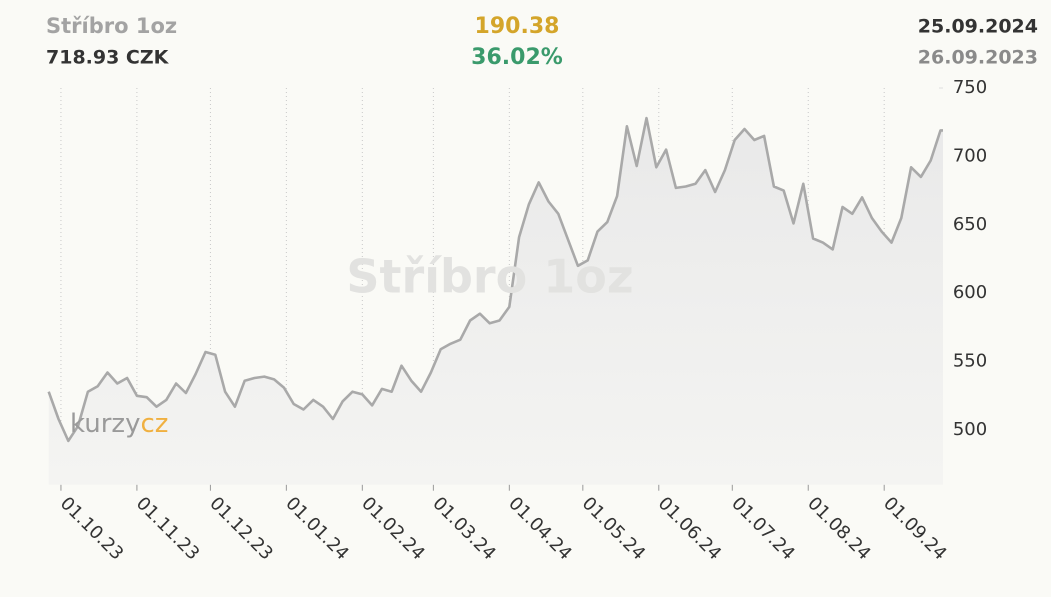  What do you see at coordinates (690, 529) in the screenshot?
I see `x-tick-label: 01.06.24` at bounding box center [690, 529].